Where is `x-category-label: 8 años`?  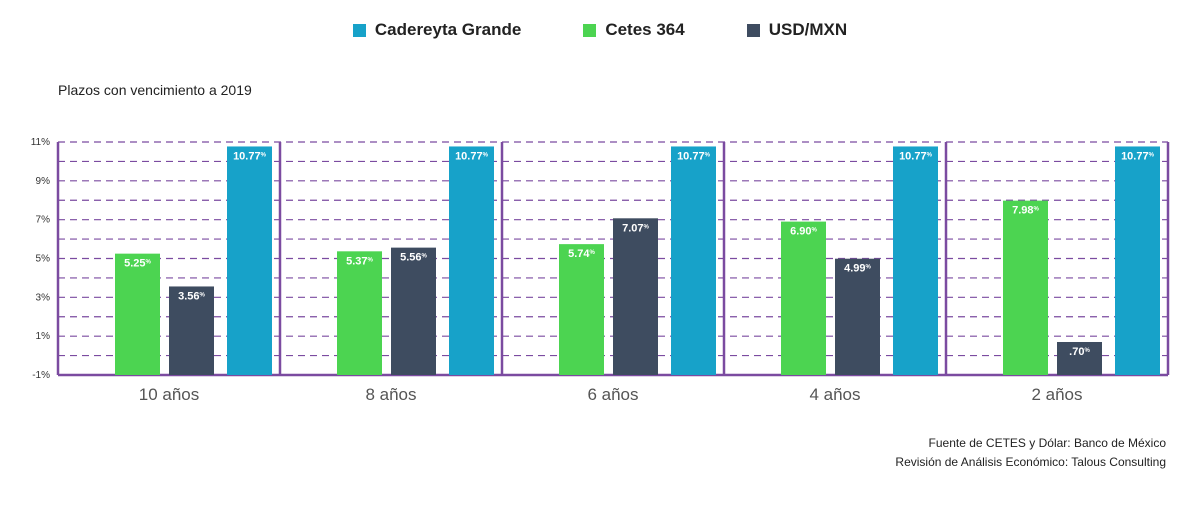
x-category-label: 8 años is located at coordinates (390, 394).